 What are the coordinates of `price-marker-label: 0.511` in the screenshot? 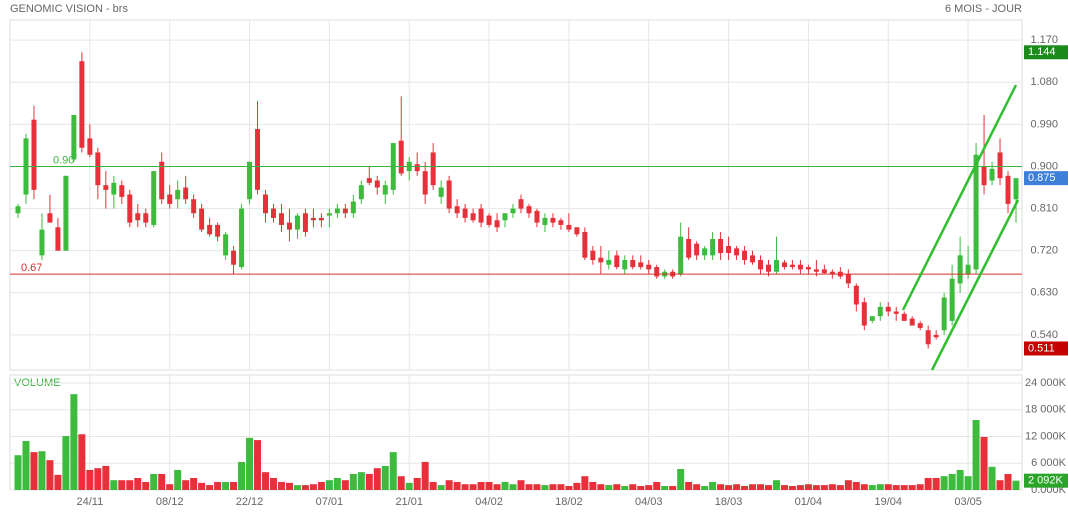 It's located at (1041, 348).